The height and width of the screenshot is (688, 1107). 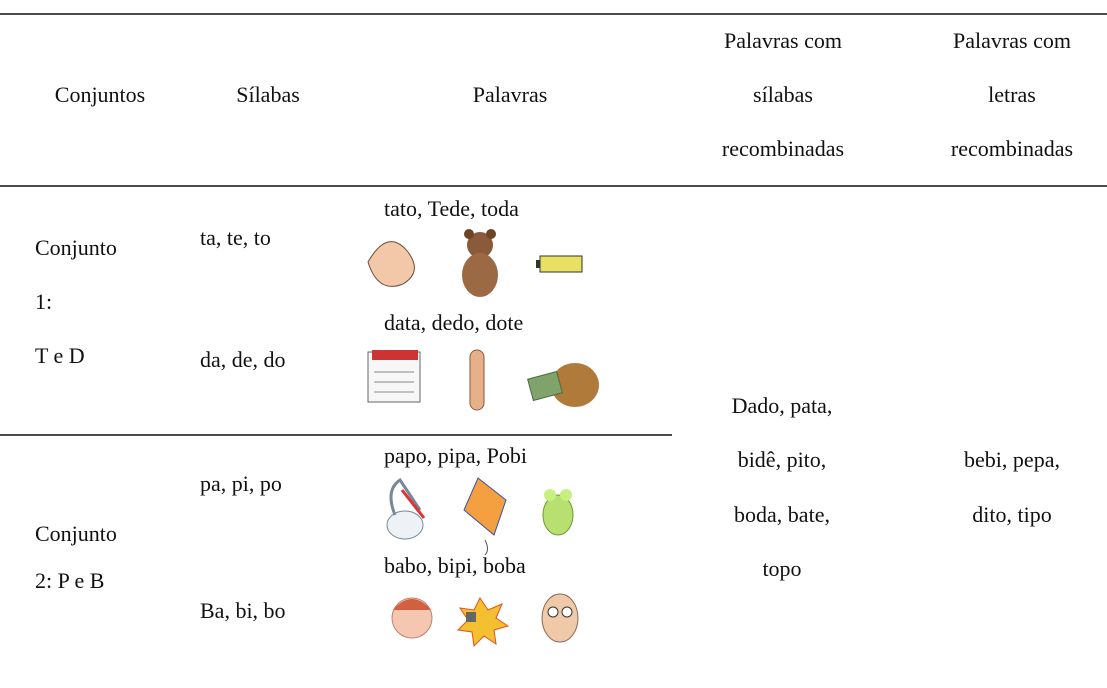 What do you see at coordinates (781, 568) in the screenshot?
I see `recombined-syllables: topo` at bounding box center [781, 568].